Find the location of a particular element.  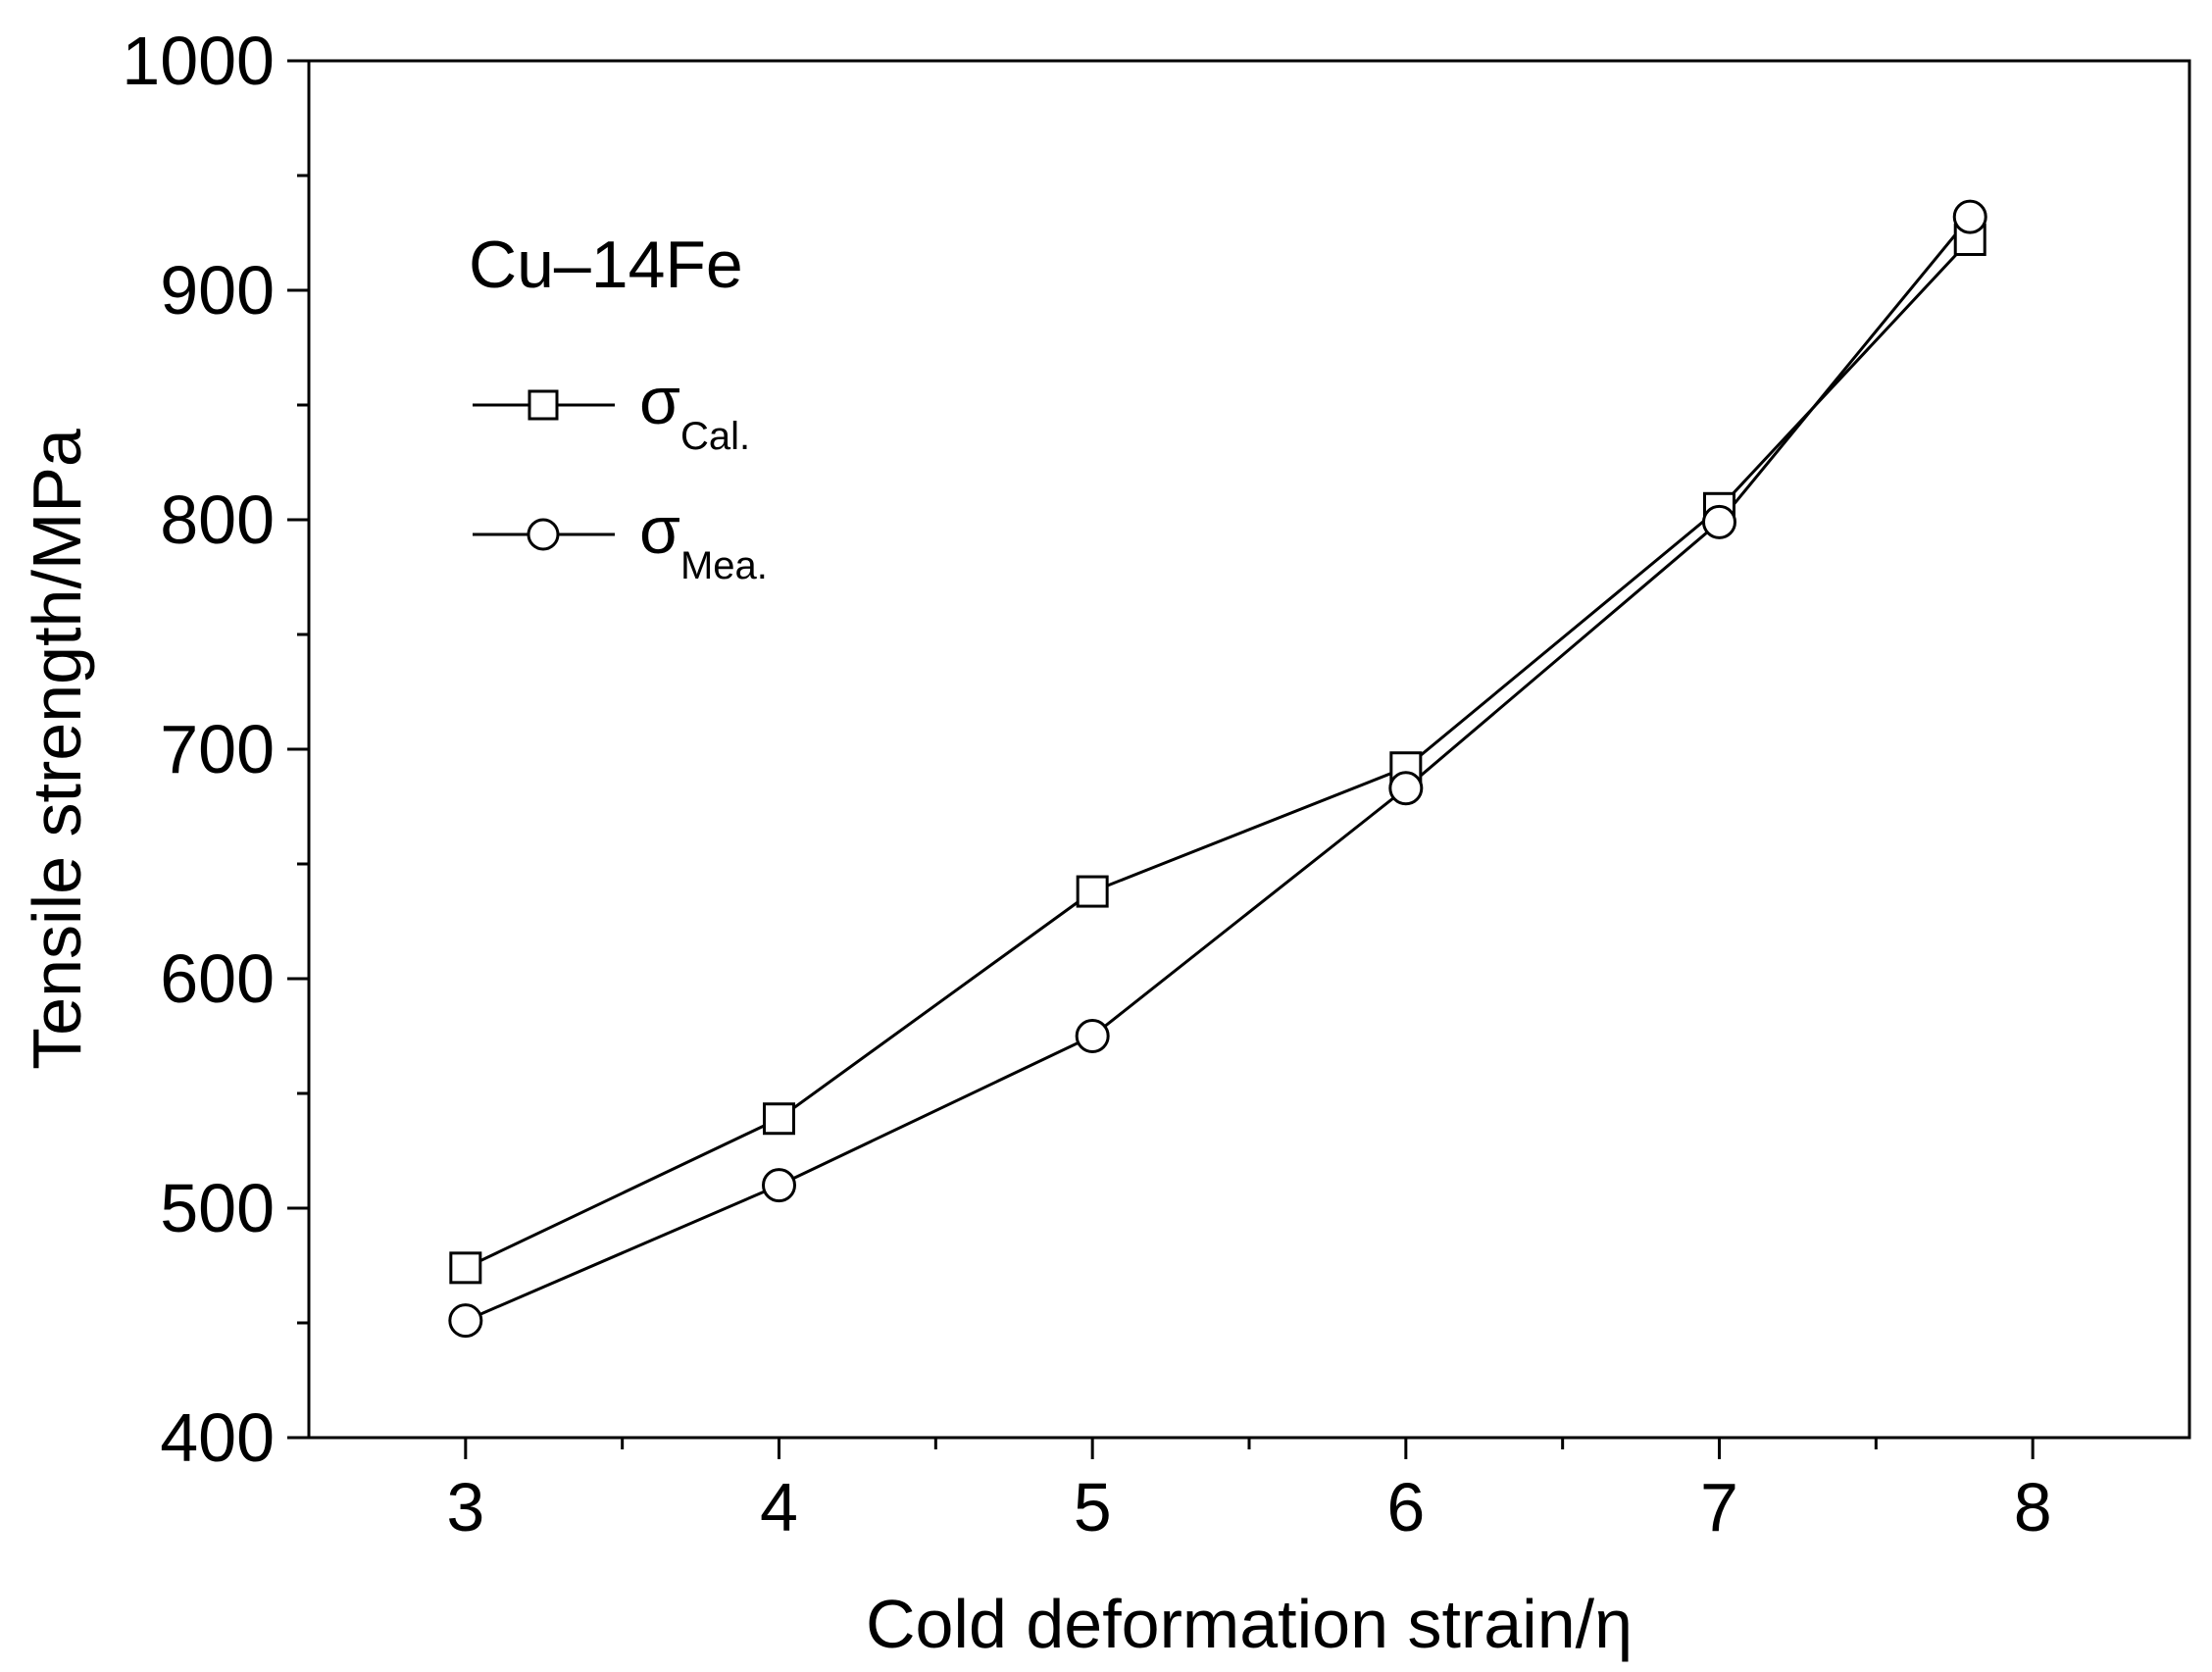

legend-marker-square is located at coordinates (543, 405).